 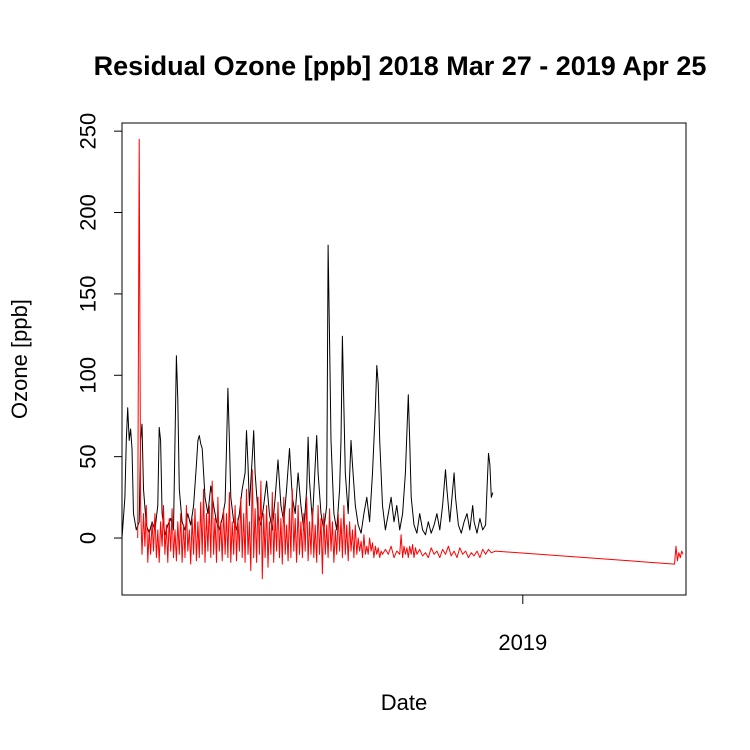 I want to click on y-tick-label: 250, so click(x=88, y=131).